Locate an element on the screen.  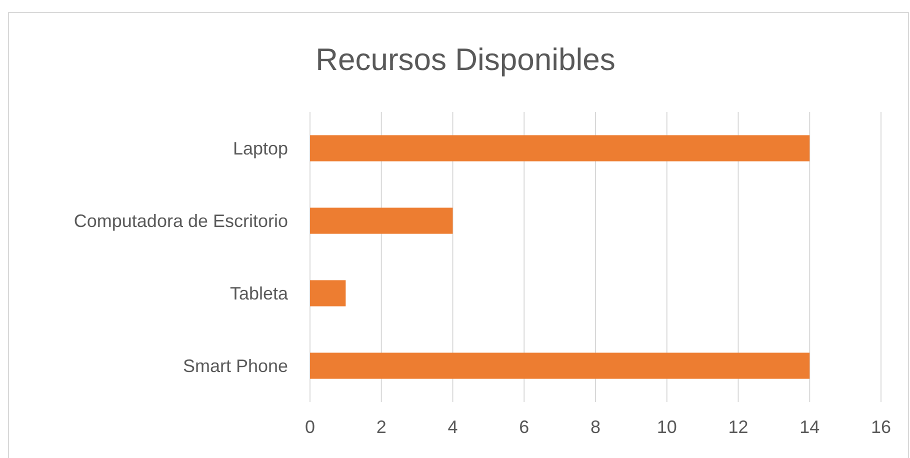
x-tick-label: 14 is located at coordinates (810, 427).